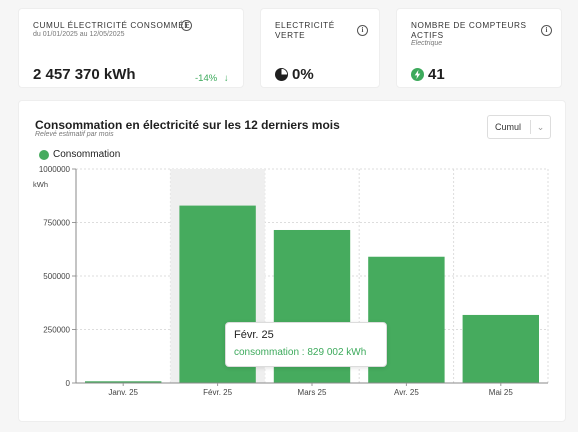  I want to click on kpi-meters-title-line1: NOMBRE DE COMPTEURS, so click(469, 25).